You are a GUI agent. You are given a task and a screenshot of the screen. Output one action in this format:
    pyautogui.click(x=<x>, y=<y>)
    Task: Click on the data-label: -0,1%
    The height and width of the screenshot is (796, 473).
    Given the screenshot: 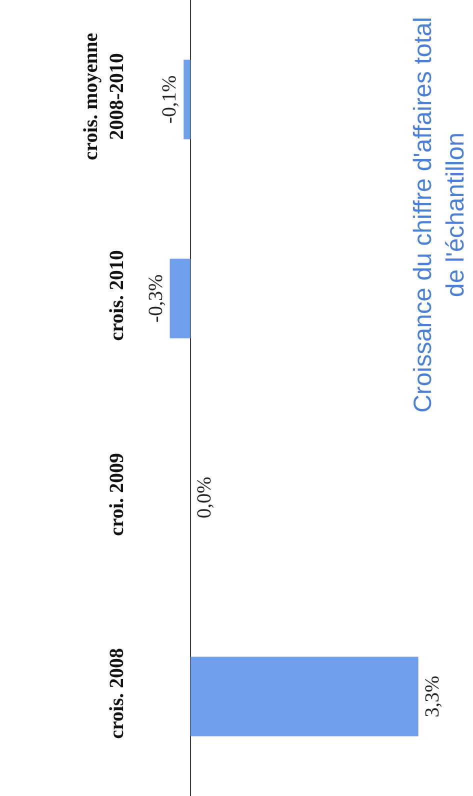 What is the action you would take?
    pyautogui.click(x=169, y=99)
    